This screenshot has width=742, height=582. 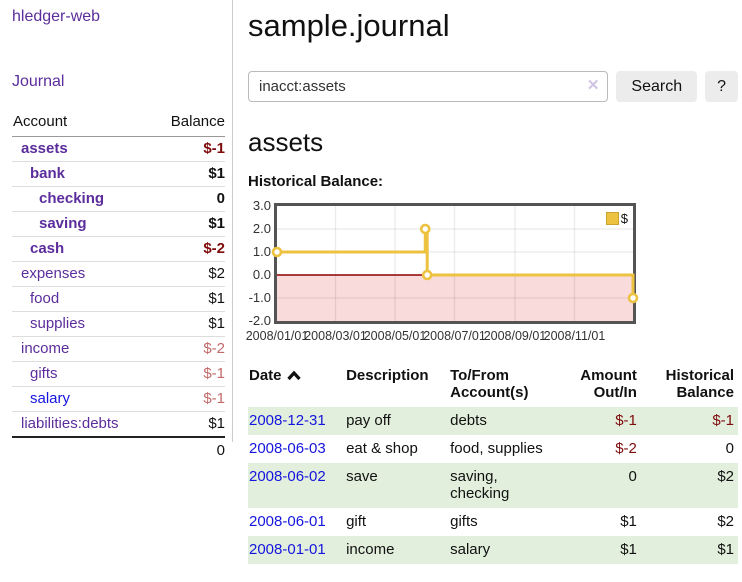 What do you see at coordinates (261, 274) in the screenshot?
I see `y-axis-tick-label: 0.0` at bounding box center [261, 274].